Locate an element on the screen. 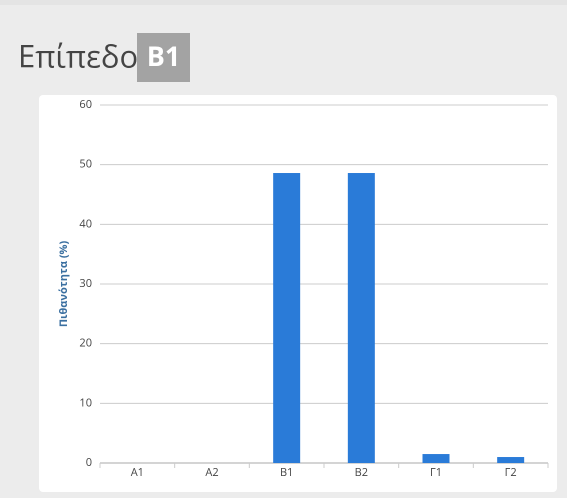 The height and width of the screenshot is (498, 567). y-tick-label: 50 is located at coordinates (85, 164).